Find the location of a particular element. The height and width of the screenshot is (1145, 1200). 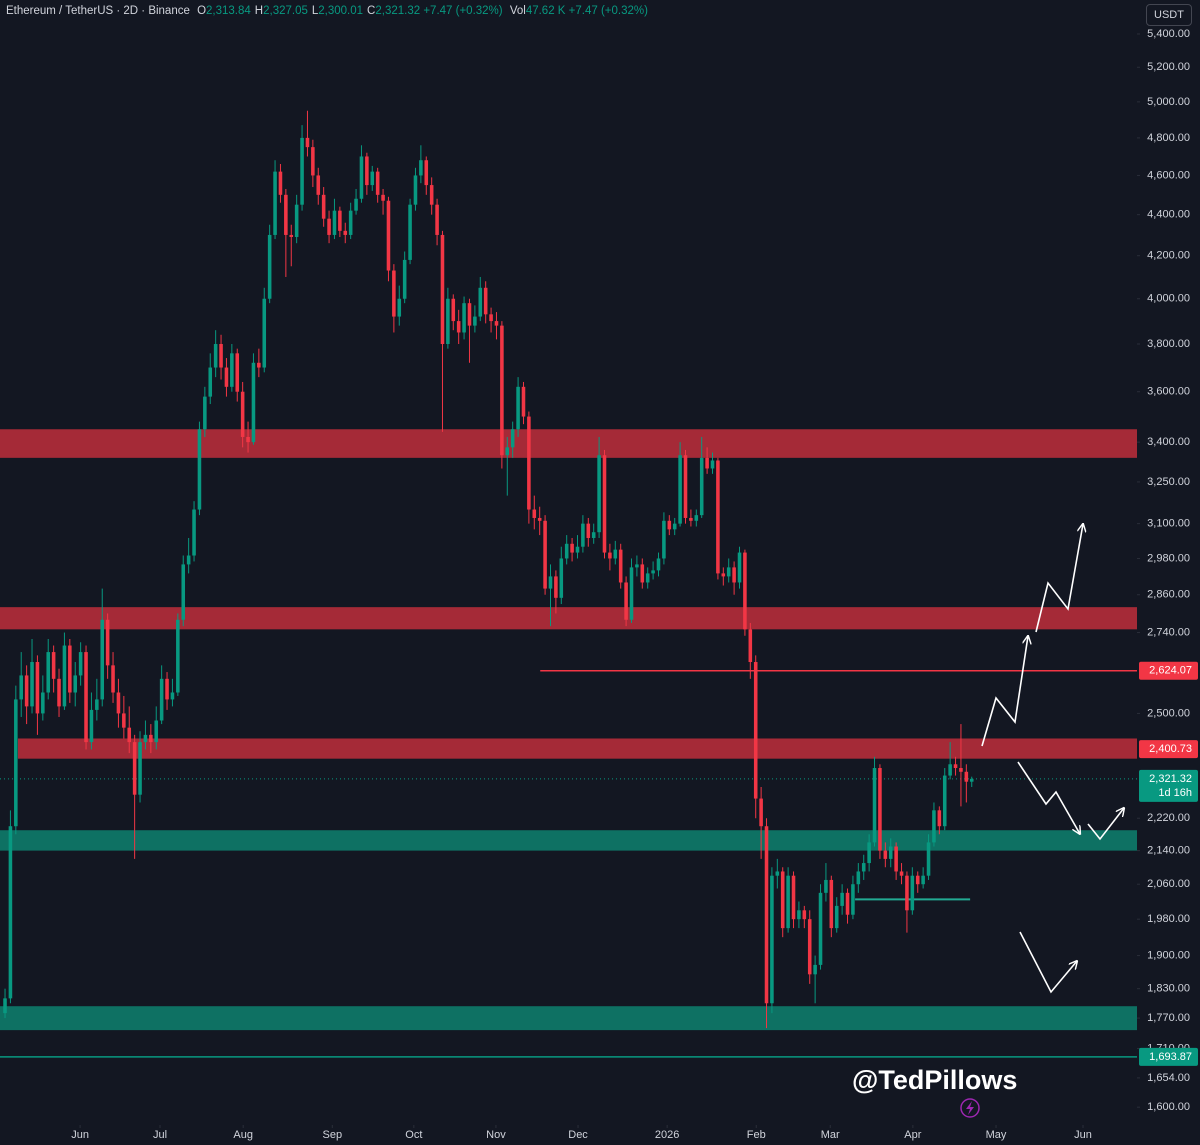

y-tick-label: 1,900.00 is located at coordinates (1168, 955).